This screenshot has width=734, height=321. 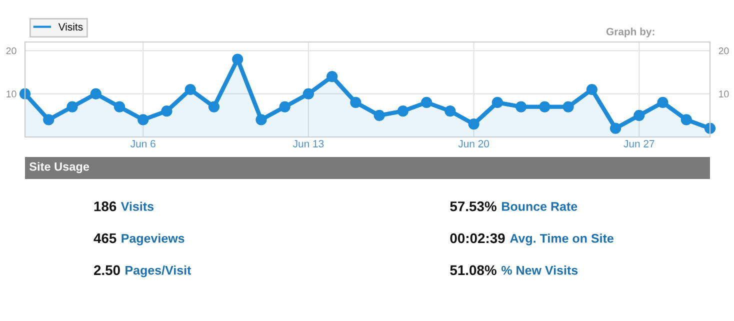 What do you see at coordinates (308, 144) in the screenshot?
I see `x-tick-label: Jun 13` at bounding box center [308, 144].